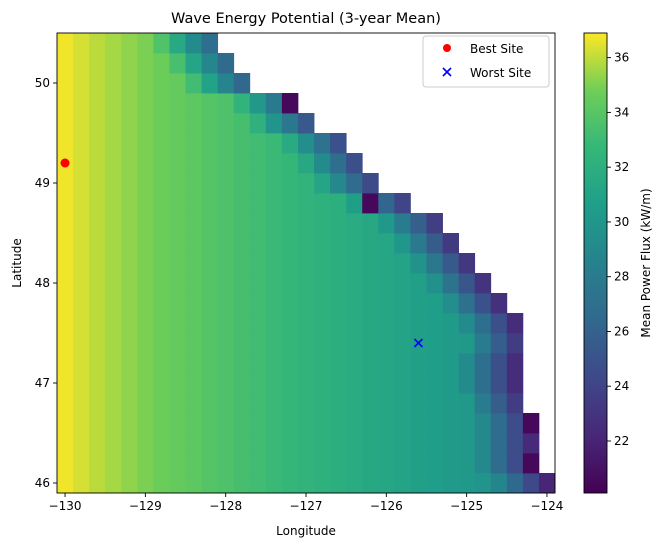 This screenshot has width=663, height=547. I want to click on colorbar-label: Mean Power Flux (kW/m), so click(646, 262).